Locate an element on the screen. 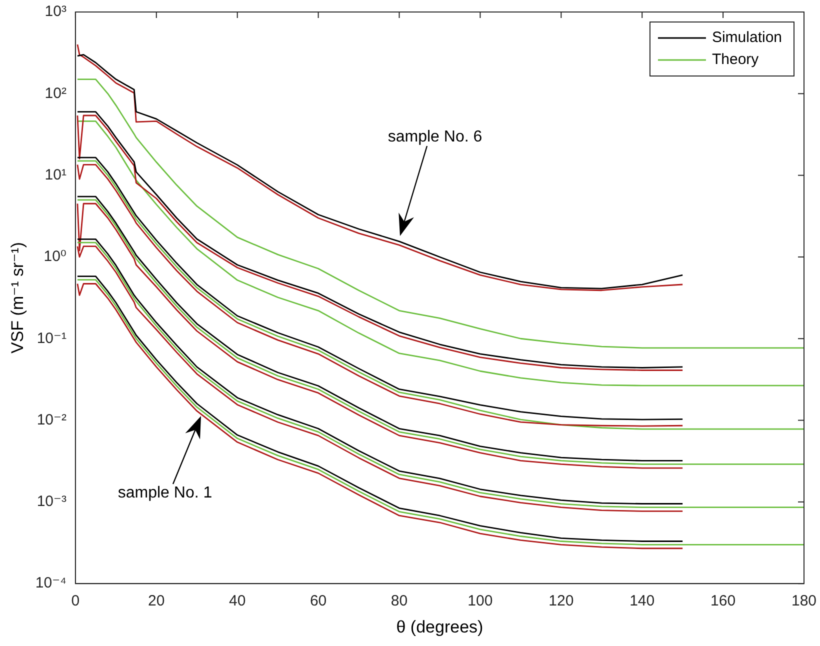  x-tick-label: 160 is located at coordinates (723, 601).